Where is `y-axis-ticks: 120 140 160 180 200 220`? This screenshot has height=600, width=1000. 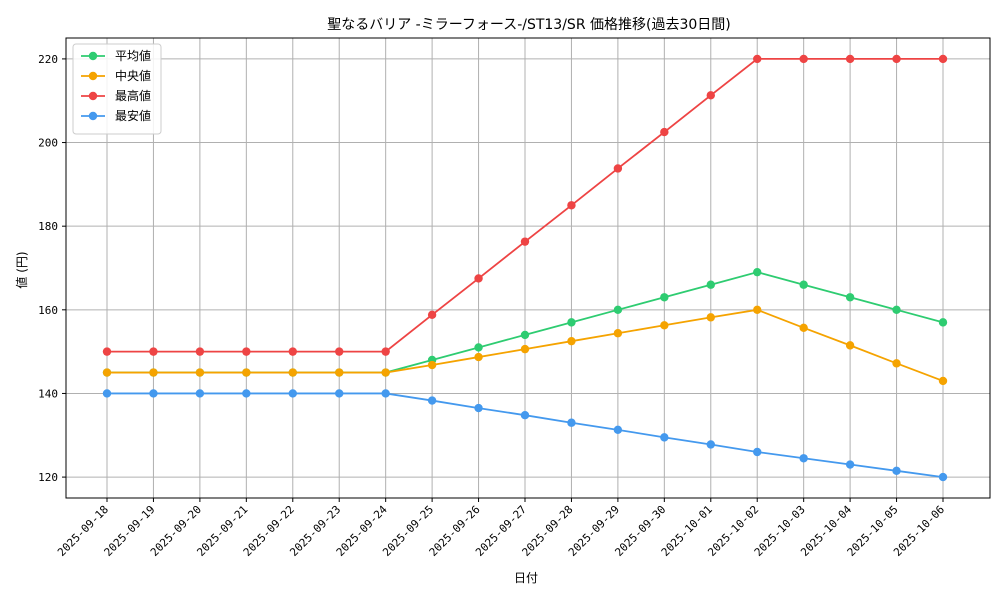 y-axis-ticks: 120 140 160 180 200 220 is located at coordinates (52, 268).